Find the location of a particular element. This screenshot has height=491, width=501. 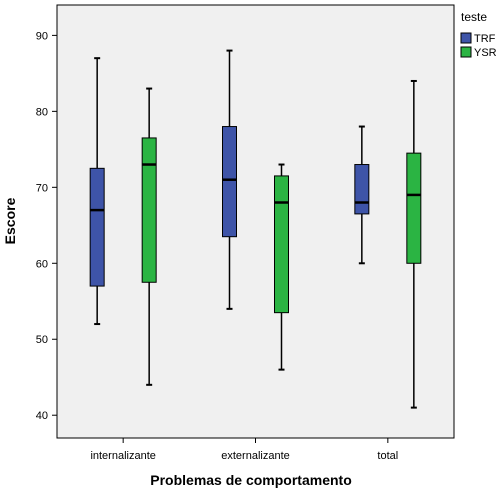

y-tick-label-4: 80 is located at coordinates (42, 112).